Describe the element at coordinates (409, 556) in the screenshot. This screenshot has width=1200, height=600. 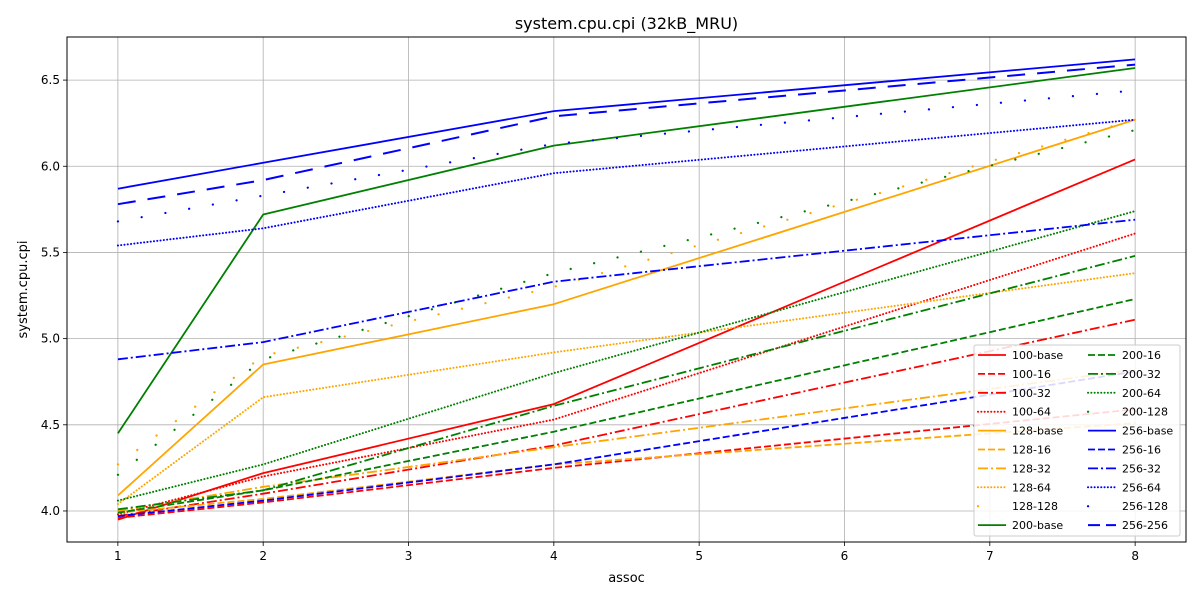
I see `x-tick-label: 3` at that location.